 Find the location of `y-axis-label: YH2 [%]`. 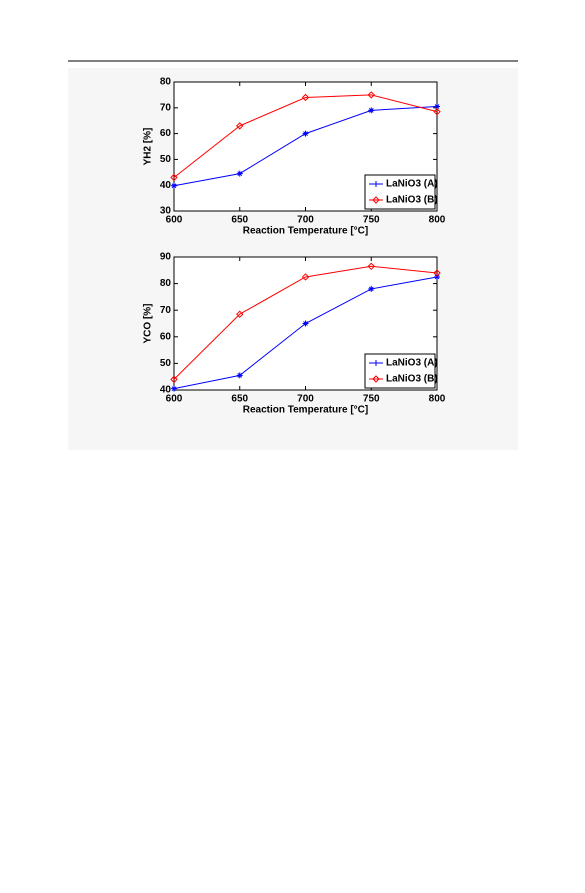

y-axis-label: YH2 [%] is located at coordinates (148, 147).